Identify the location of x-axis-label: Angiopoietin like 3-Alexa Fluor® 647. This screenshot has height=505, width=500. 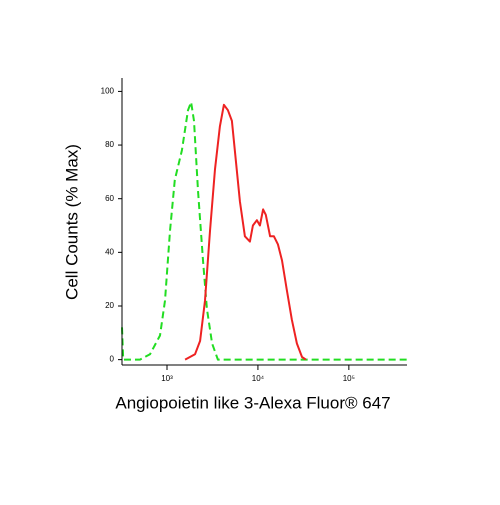
(252, 402).